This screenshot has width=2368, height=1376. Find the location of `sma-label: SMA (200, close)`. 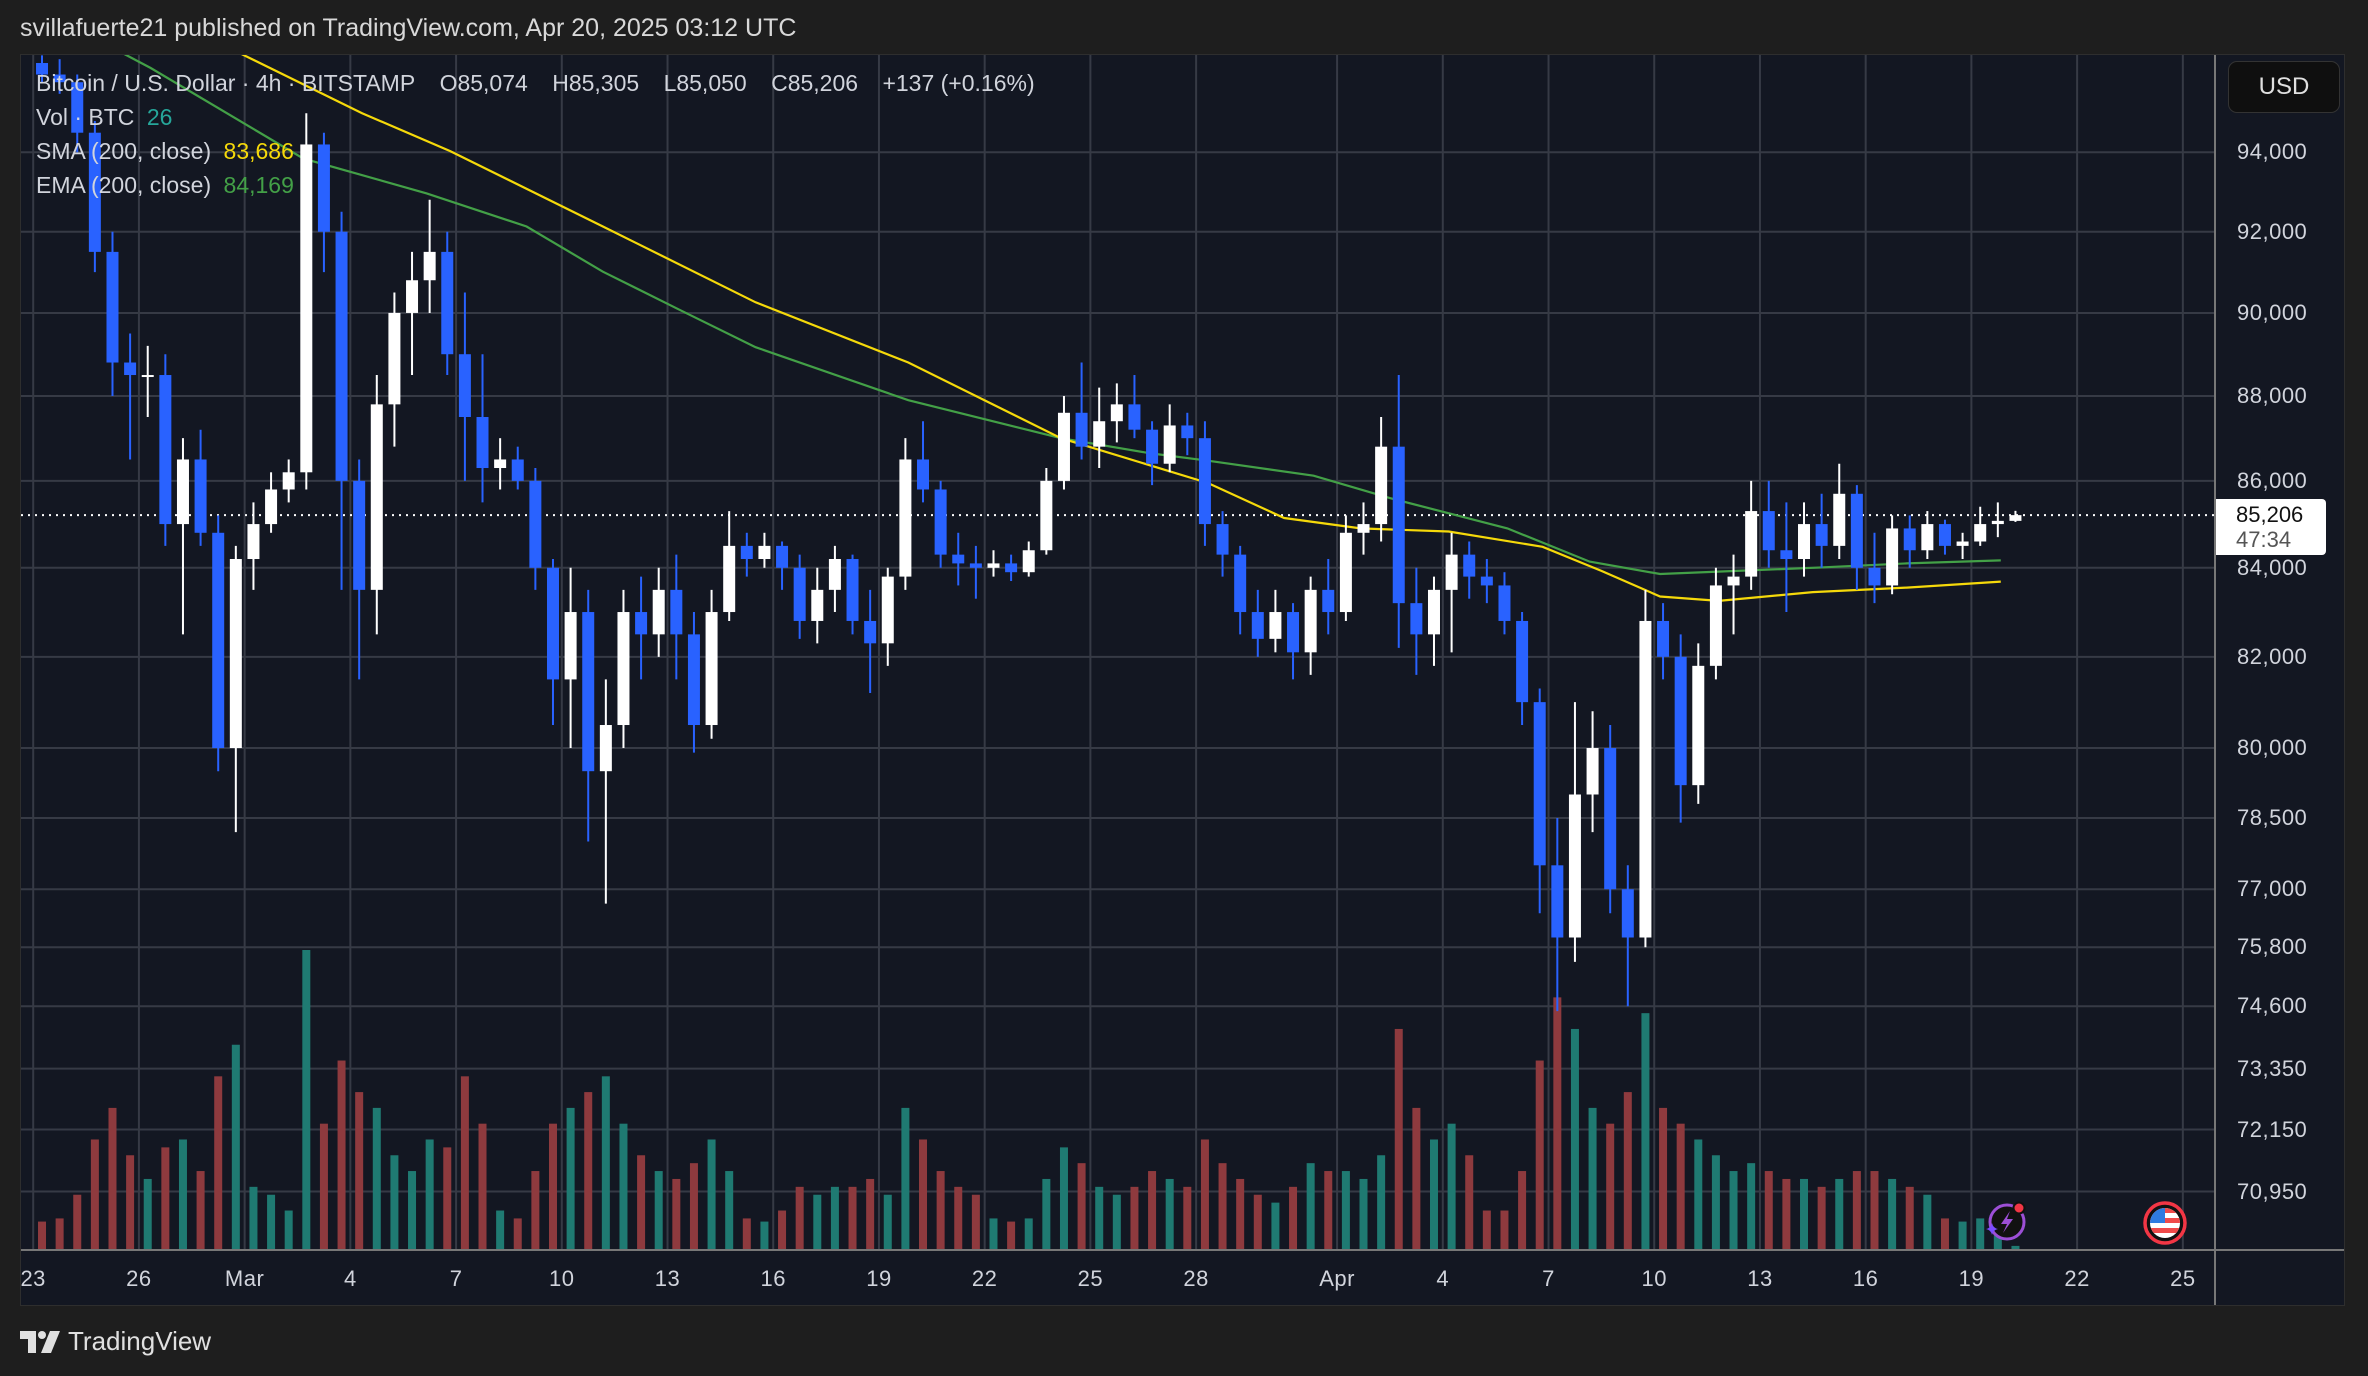

sma-label: SMA (200, close) is located at coordinates (124, 151).